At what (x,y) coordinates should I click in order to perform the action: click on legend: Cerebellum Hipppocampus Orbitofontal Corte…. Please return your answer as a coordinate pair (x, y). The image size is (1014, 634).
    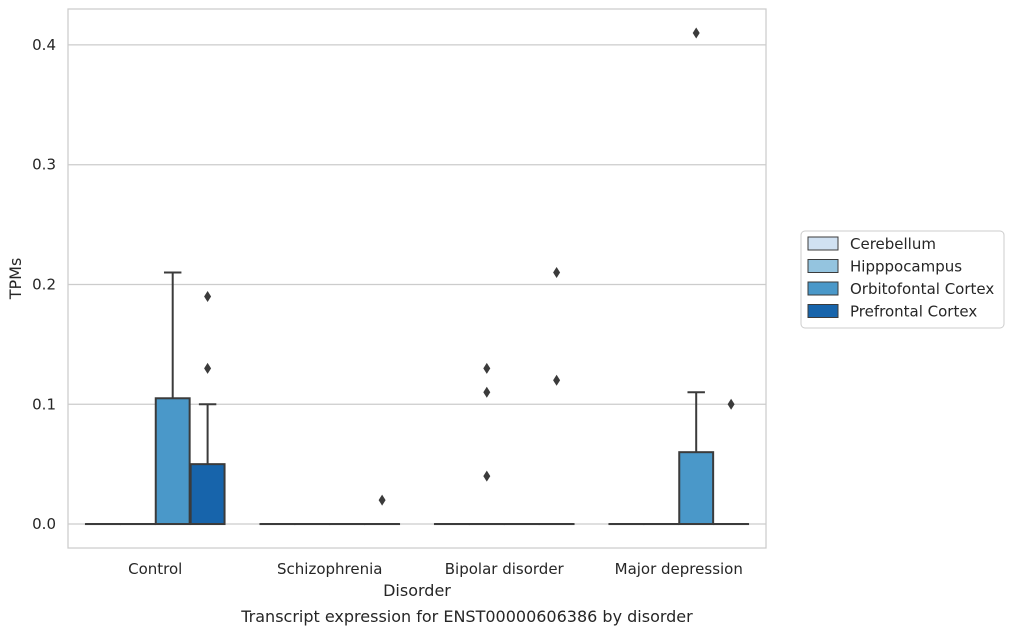
    Looking at the image, I should click on (902, 279).